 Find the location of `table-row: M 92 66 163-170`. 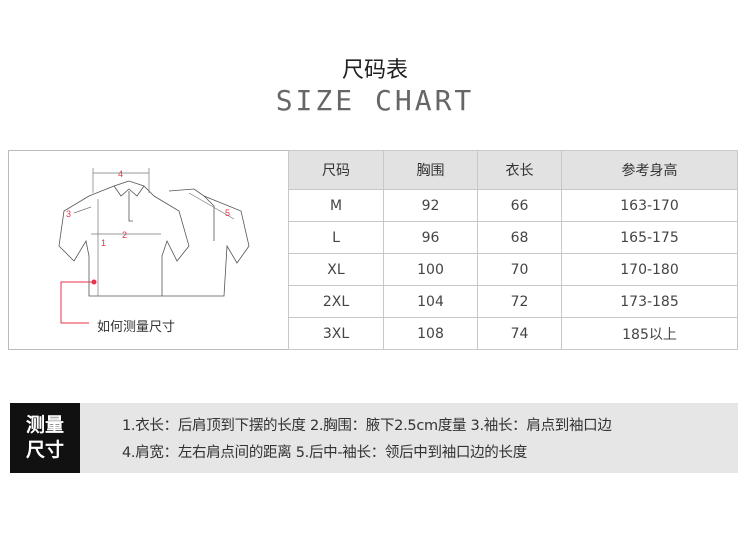

table-row: M 92 66 163-170 is located at coordinates (513, 205).